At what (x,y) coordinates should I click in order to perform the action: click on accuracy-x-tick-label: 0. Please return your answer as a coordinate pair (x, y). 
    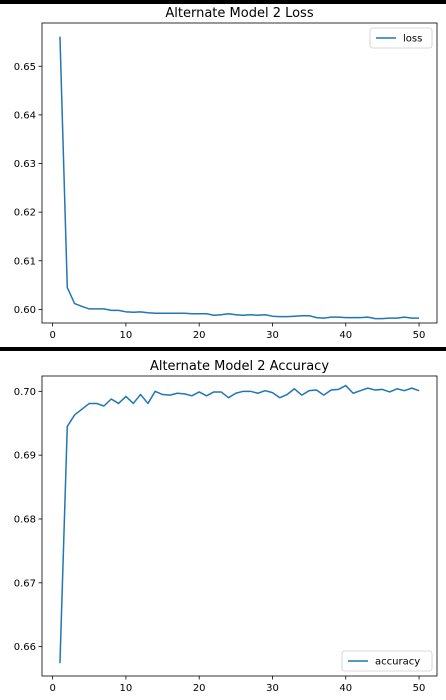
    Looking at the image, I should click on (52, 688).